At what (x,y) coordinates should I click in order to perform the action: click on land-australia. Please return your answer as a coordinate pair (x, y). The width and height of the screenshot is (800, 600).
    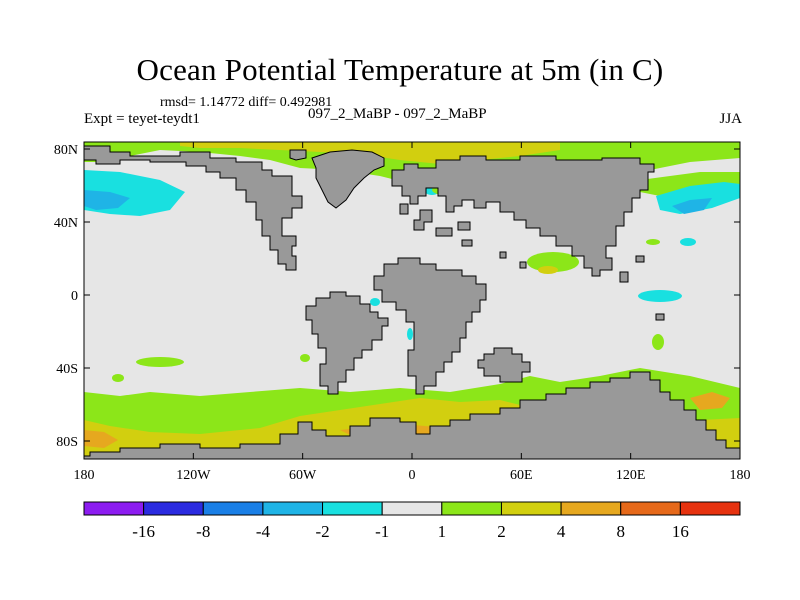
    Looking at the image, I should click on (504, 365).